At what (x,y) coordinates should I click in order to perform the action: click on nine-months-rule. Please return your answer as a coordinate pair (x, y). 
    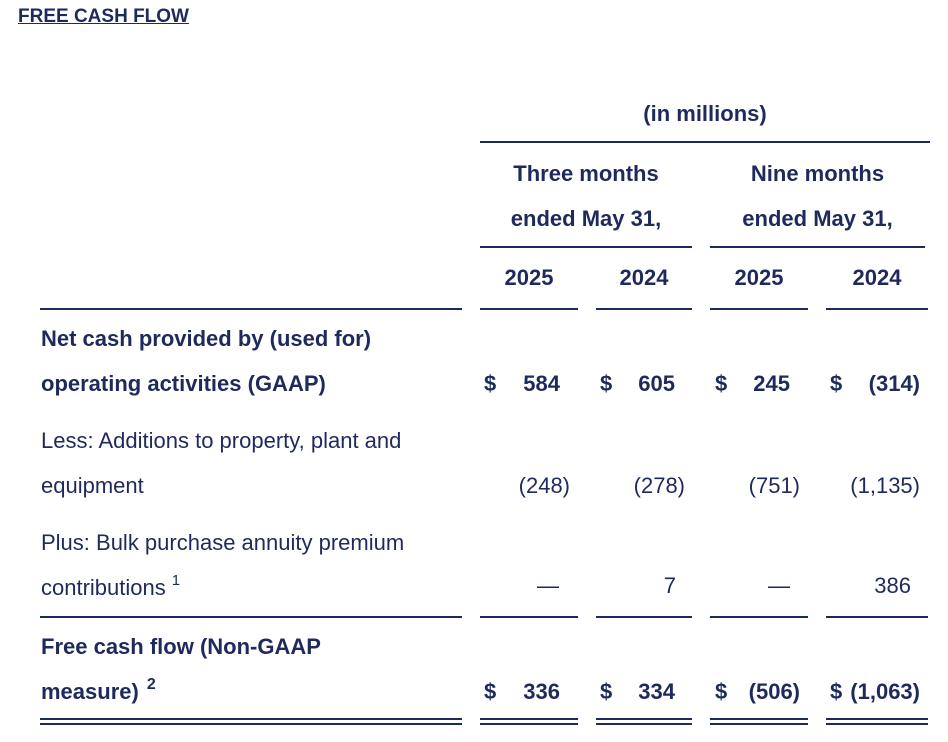
    Looking at the image, I should click on (817, 247).